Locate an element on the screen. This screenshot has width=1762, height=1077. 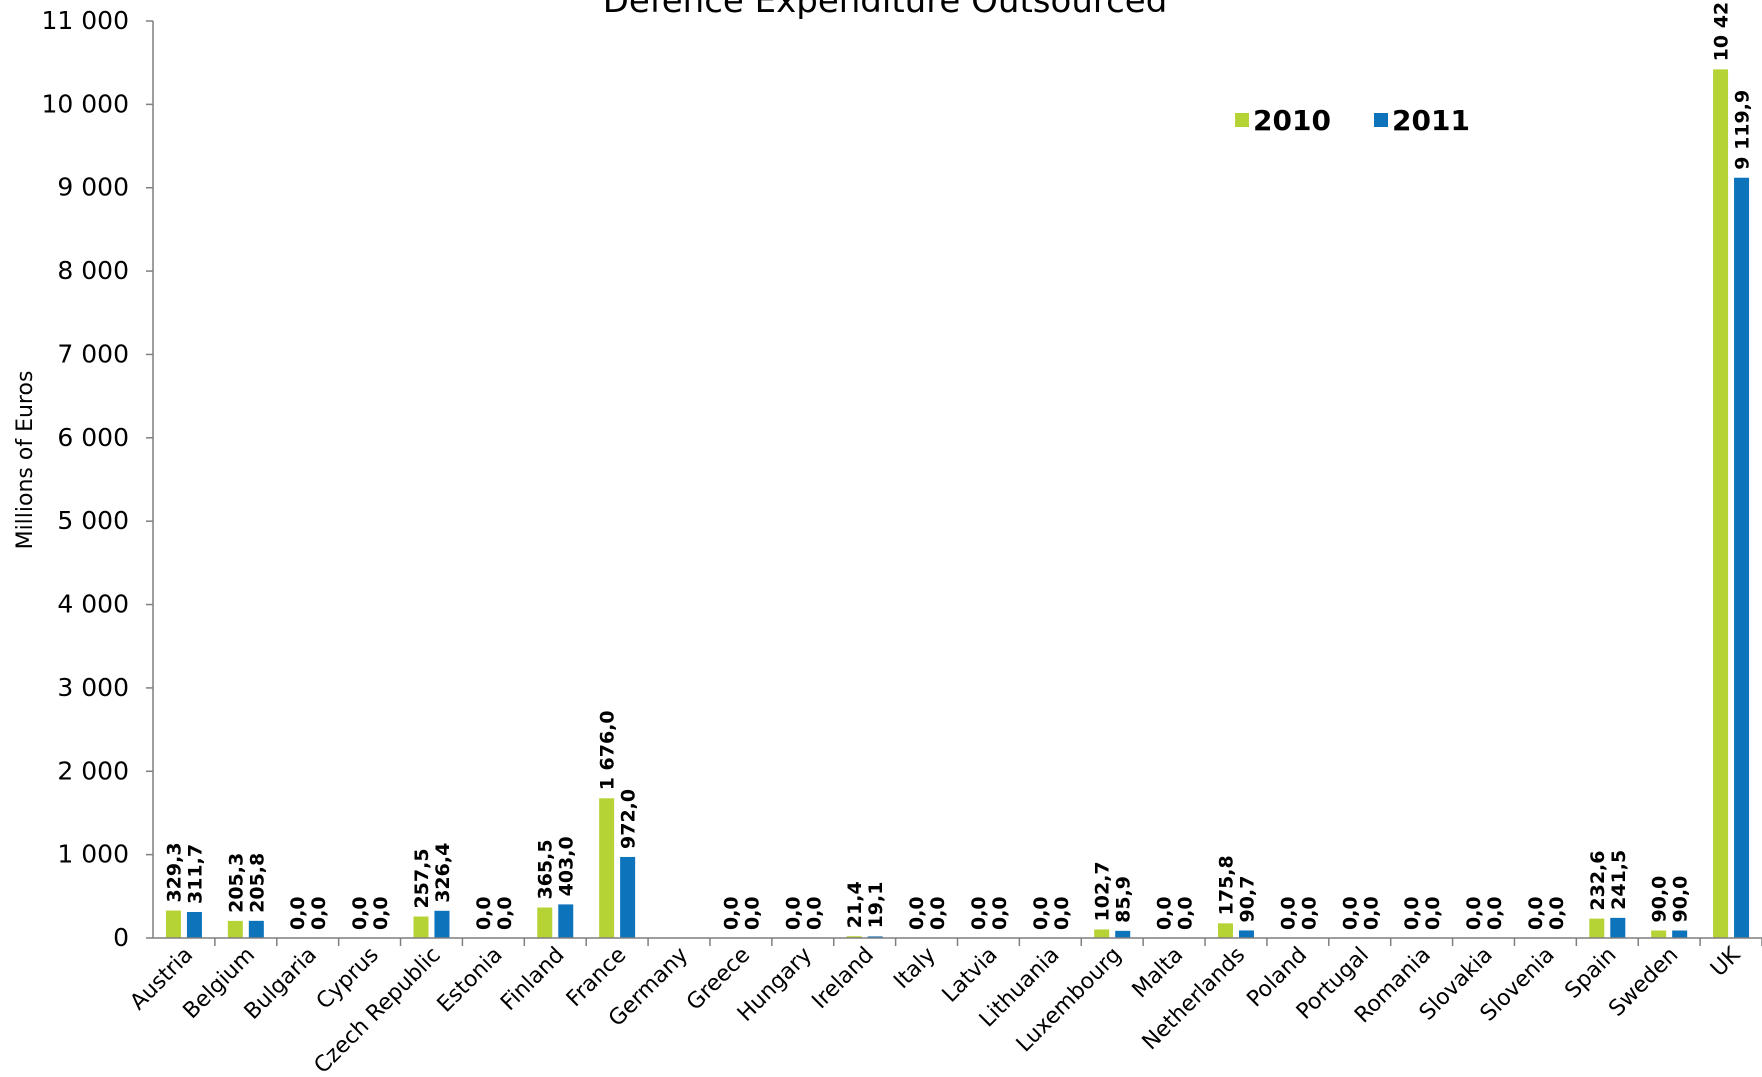
x-tick-label: UK is located at coordinates (1726, 962).